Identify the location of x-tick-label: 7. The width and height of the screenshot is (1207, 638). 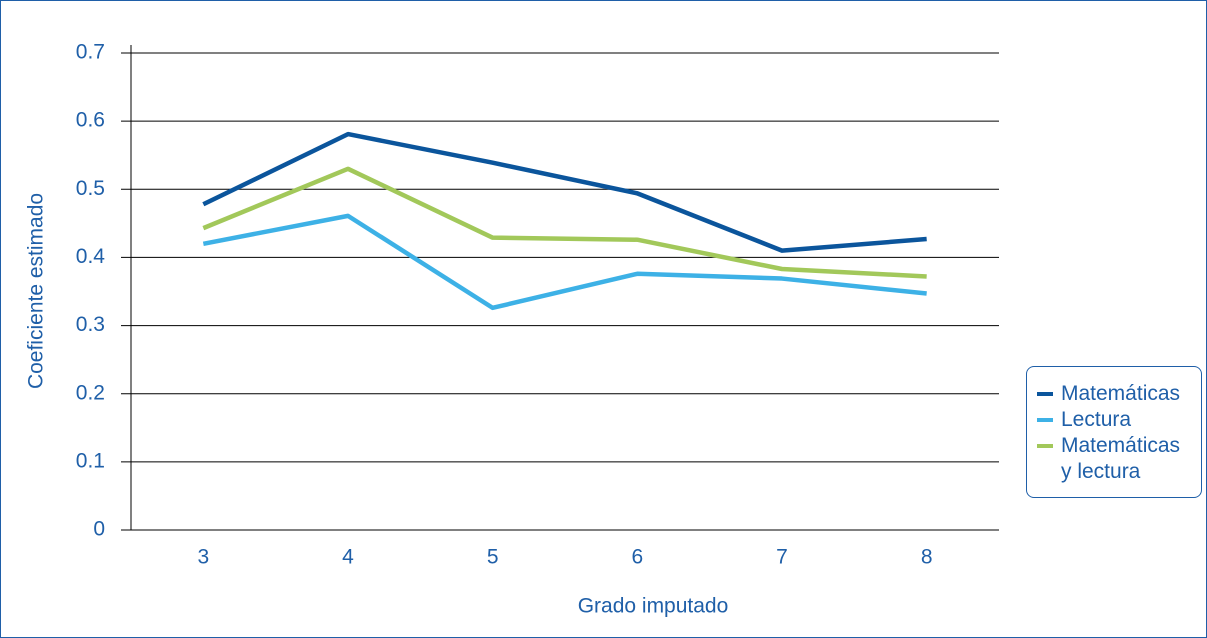
(782, 557).